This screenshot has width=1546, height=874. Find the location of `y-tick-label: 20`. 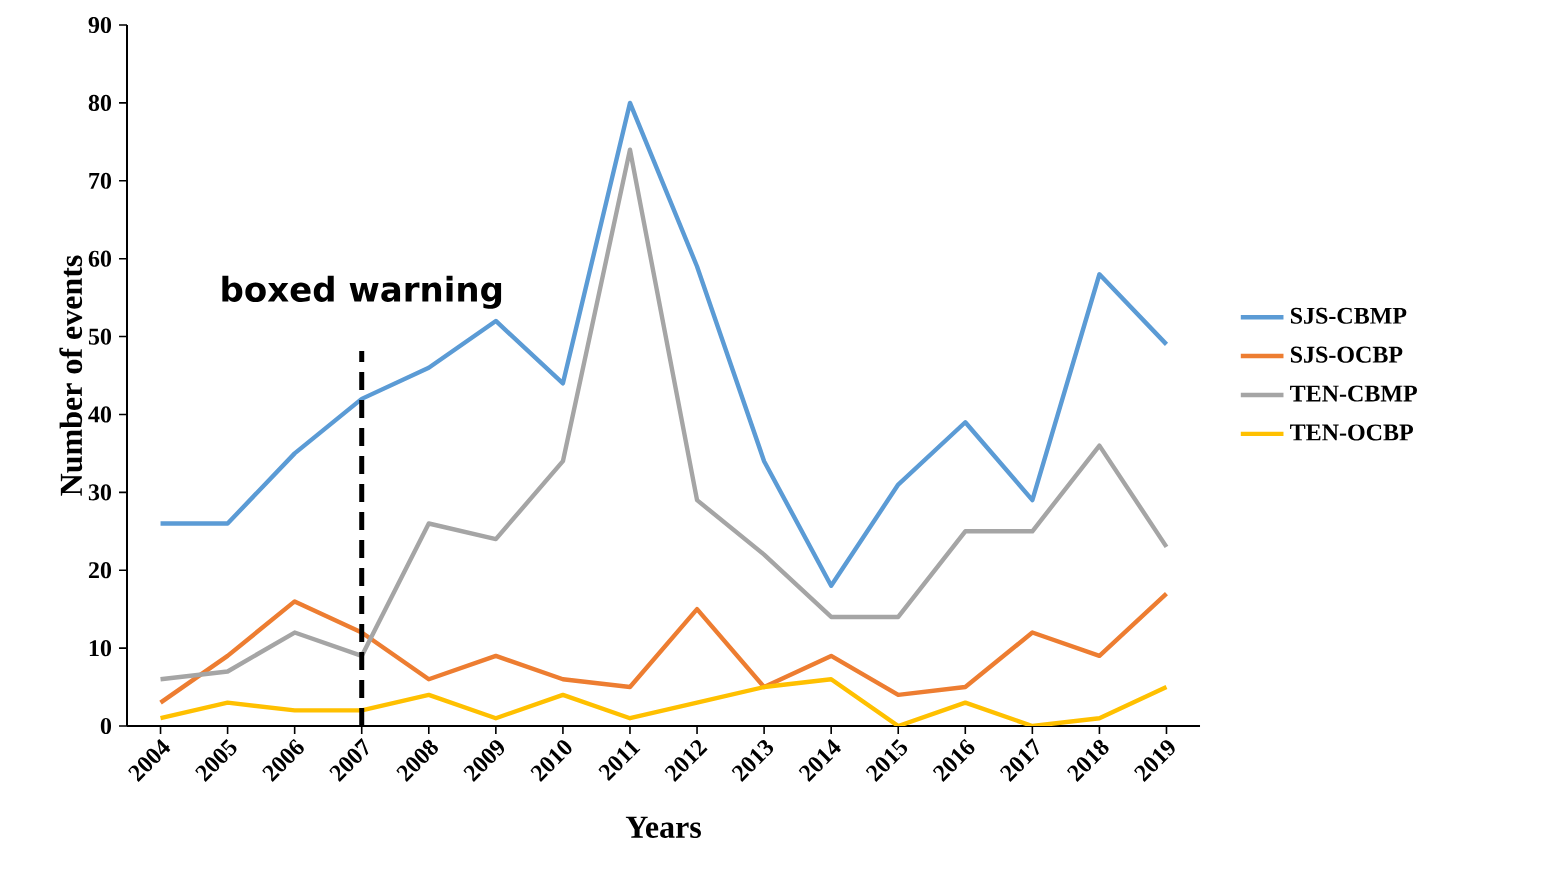

y-tick-label: 20 is located at coordinates (100, 570).